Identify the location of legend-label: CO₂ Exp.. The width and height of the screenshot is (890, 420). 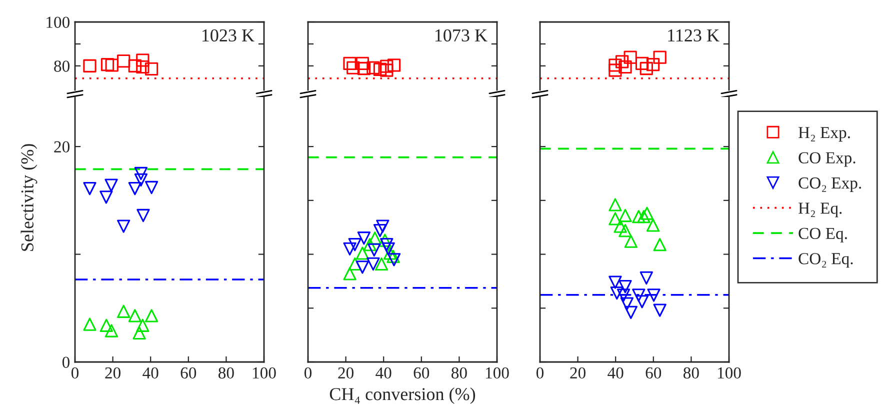
(830, 184).